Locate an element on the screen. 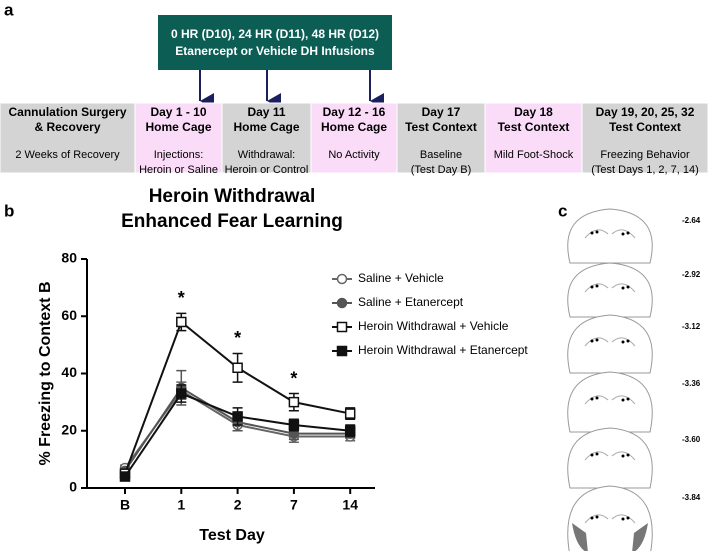 Image resolution: width=708 pixels, height=551 pixels. chart-title: Heroin Withdrawal is located at coordinates (232, 196).